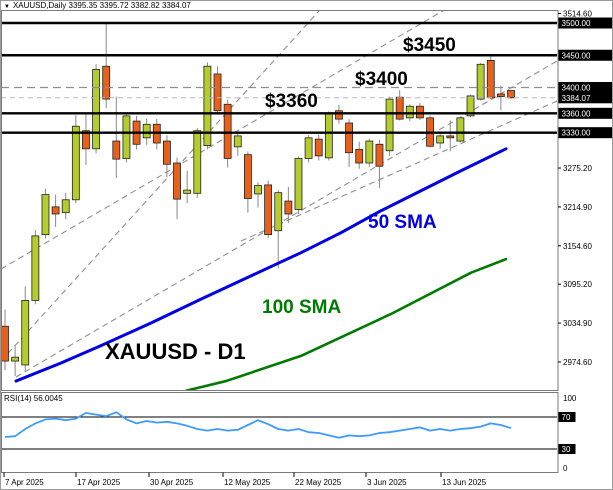 Image resolution: width=613 pixels, height=490 pixels. What do you see at coordinates (576, 133) in the screenshot?
I see `price-level-badge-label: 3330.00` at bounding box center [576, 133].